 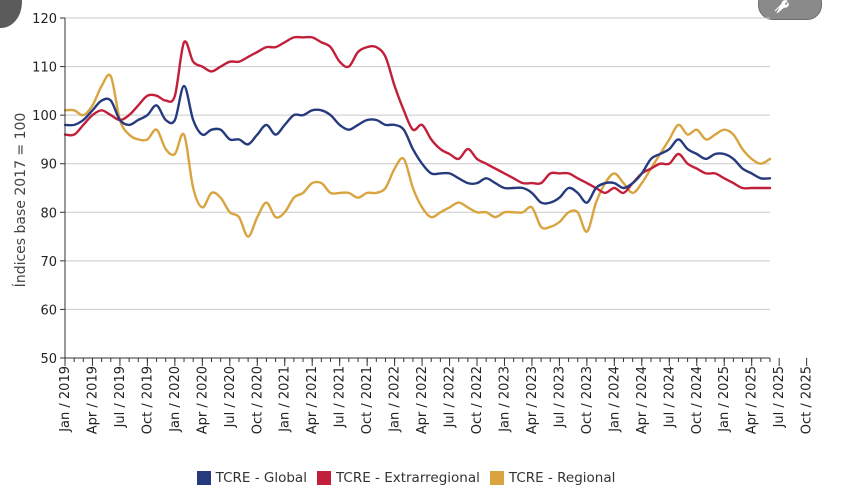 I want to click on legend-swatch-extrarregional, so click(x=323, y=478).